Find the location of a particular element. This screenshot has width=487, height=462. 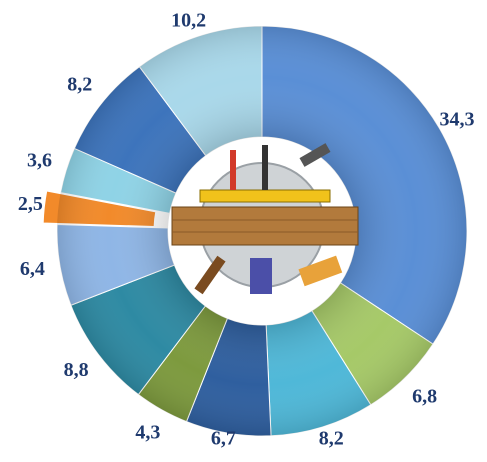

brush is located at coordinates (210, 275).